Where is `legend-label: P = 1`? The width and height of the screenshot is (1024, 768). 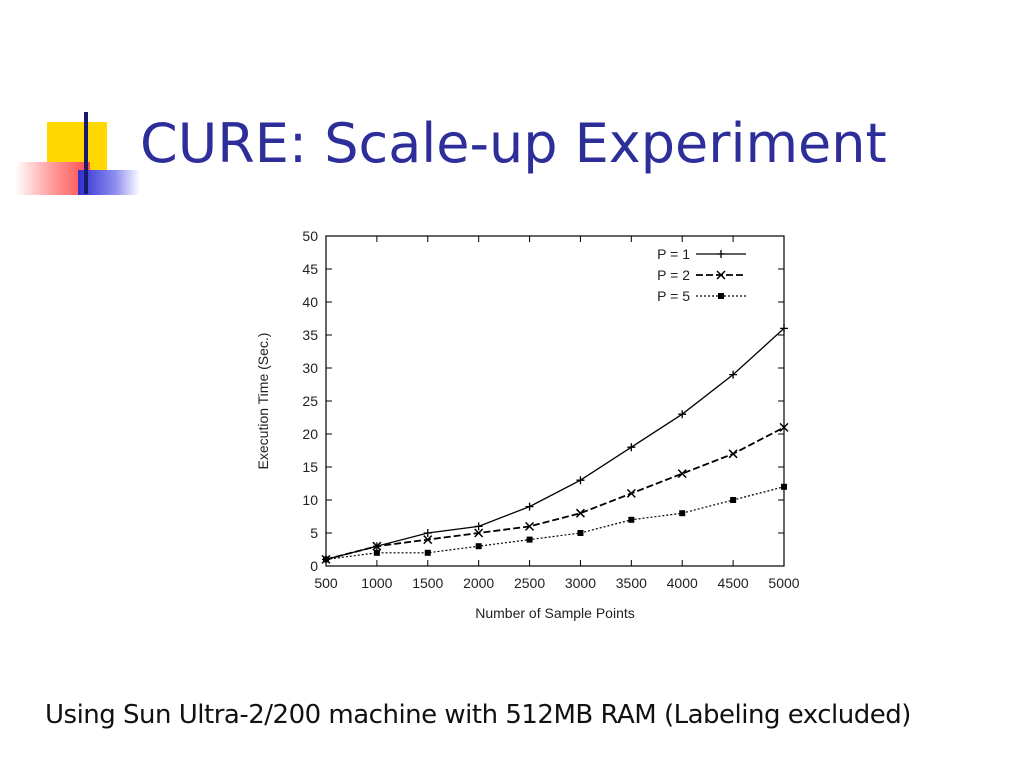 legend-label: P = 1 is located at coordinates (673, 254).